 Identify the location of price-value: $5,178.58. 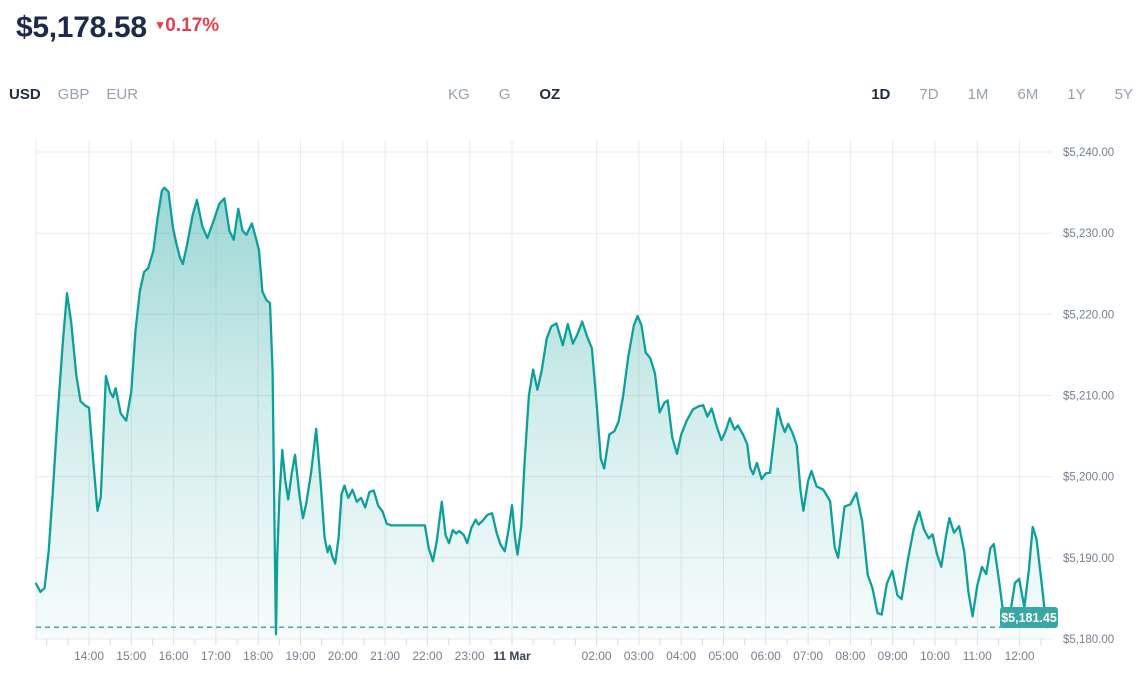
(81, 27).